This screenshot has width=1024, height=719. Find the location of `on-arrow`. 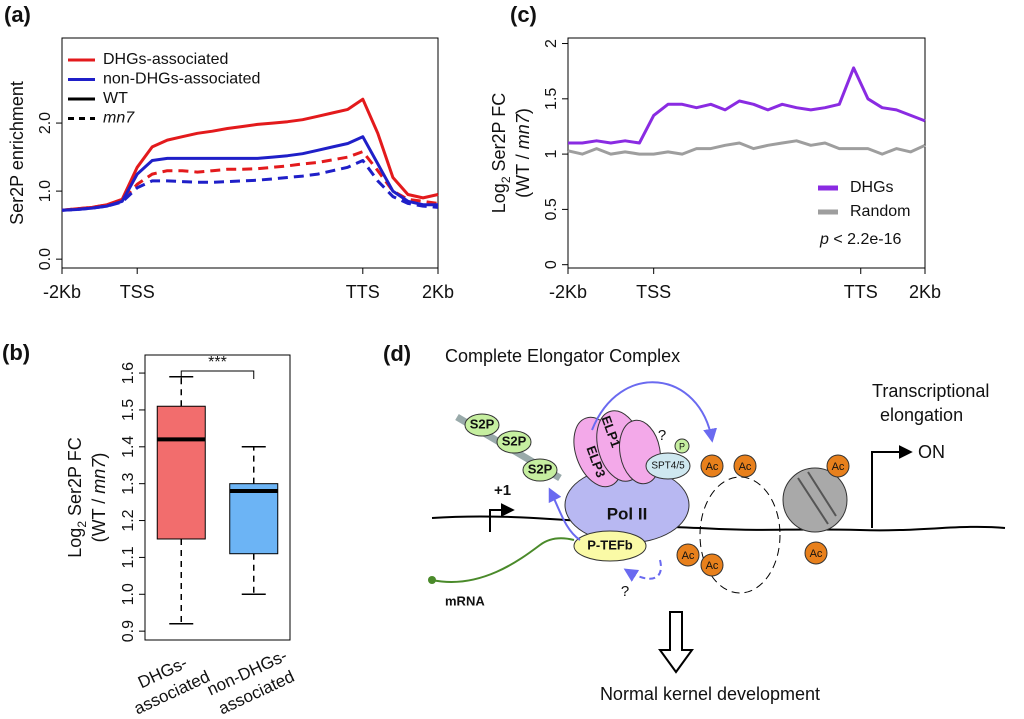

on-arrow is located at coordinates (892, 486).